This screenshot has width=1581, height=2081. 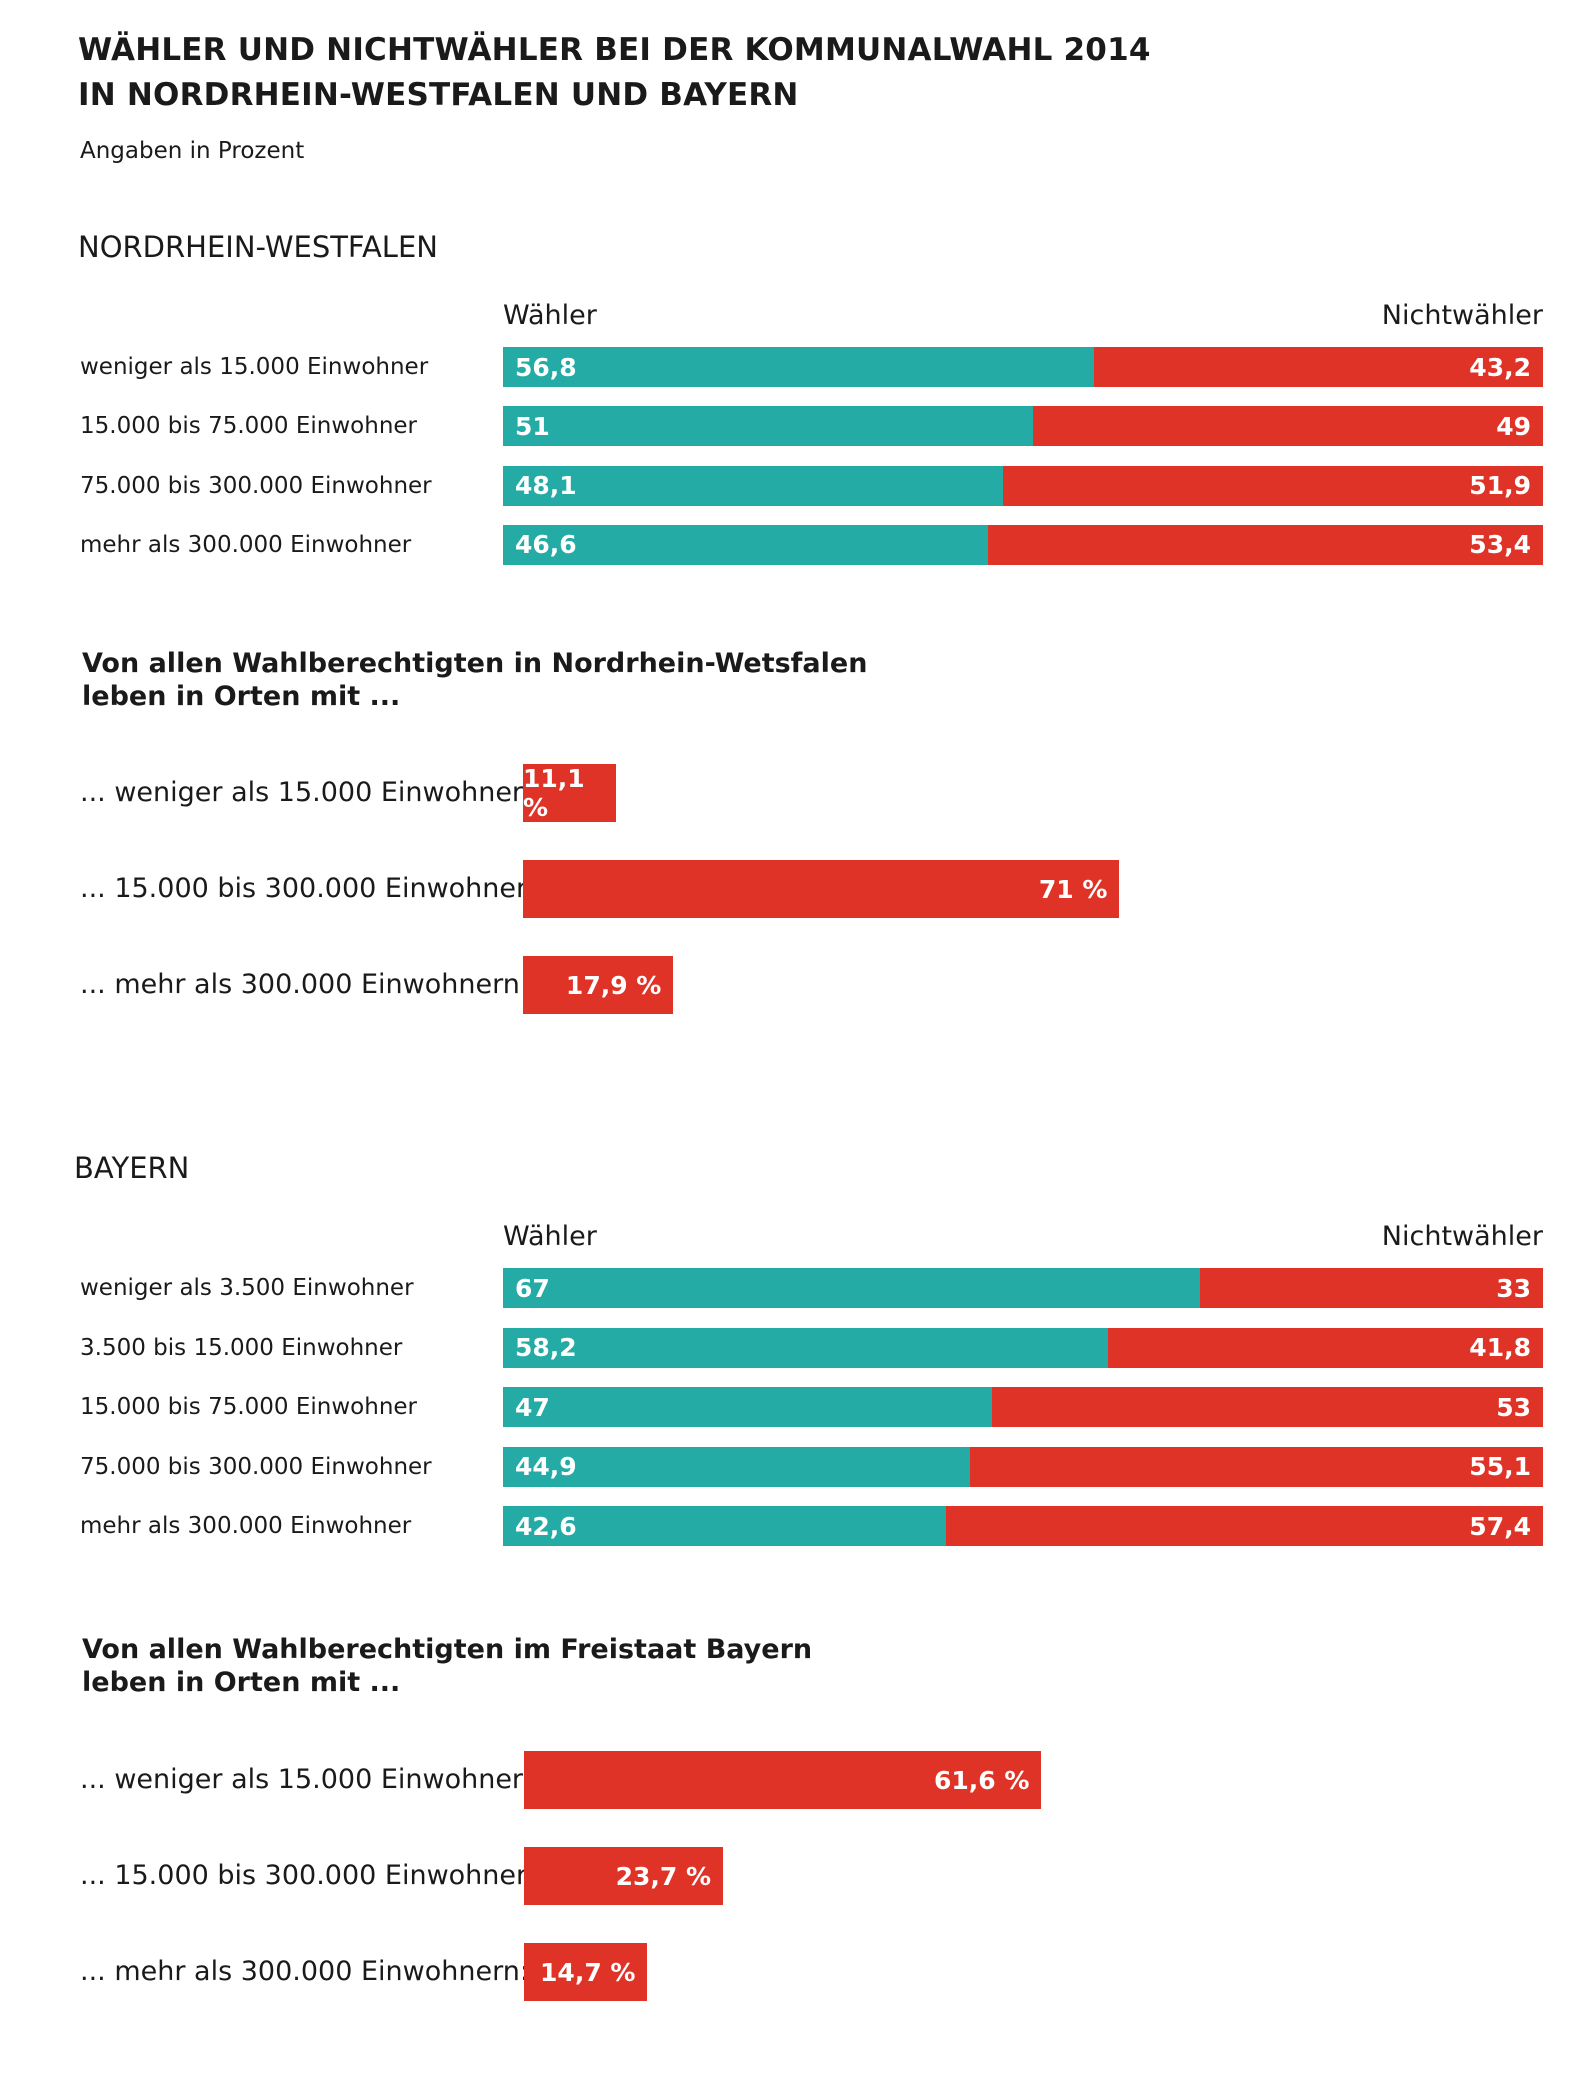 I want to click on column-header-waehler-nrw: Wähler, so click(x=550, y=315).